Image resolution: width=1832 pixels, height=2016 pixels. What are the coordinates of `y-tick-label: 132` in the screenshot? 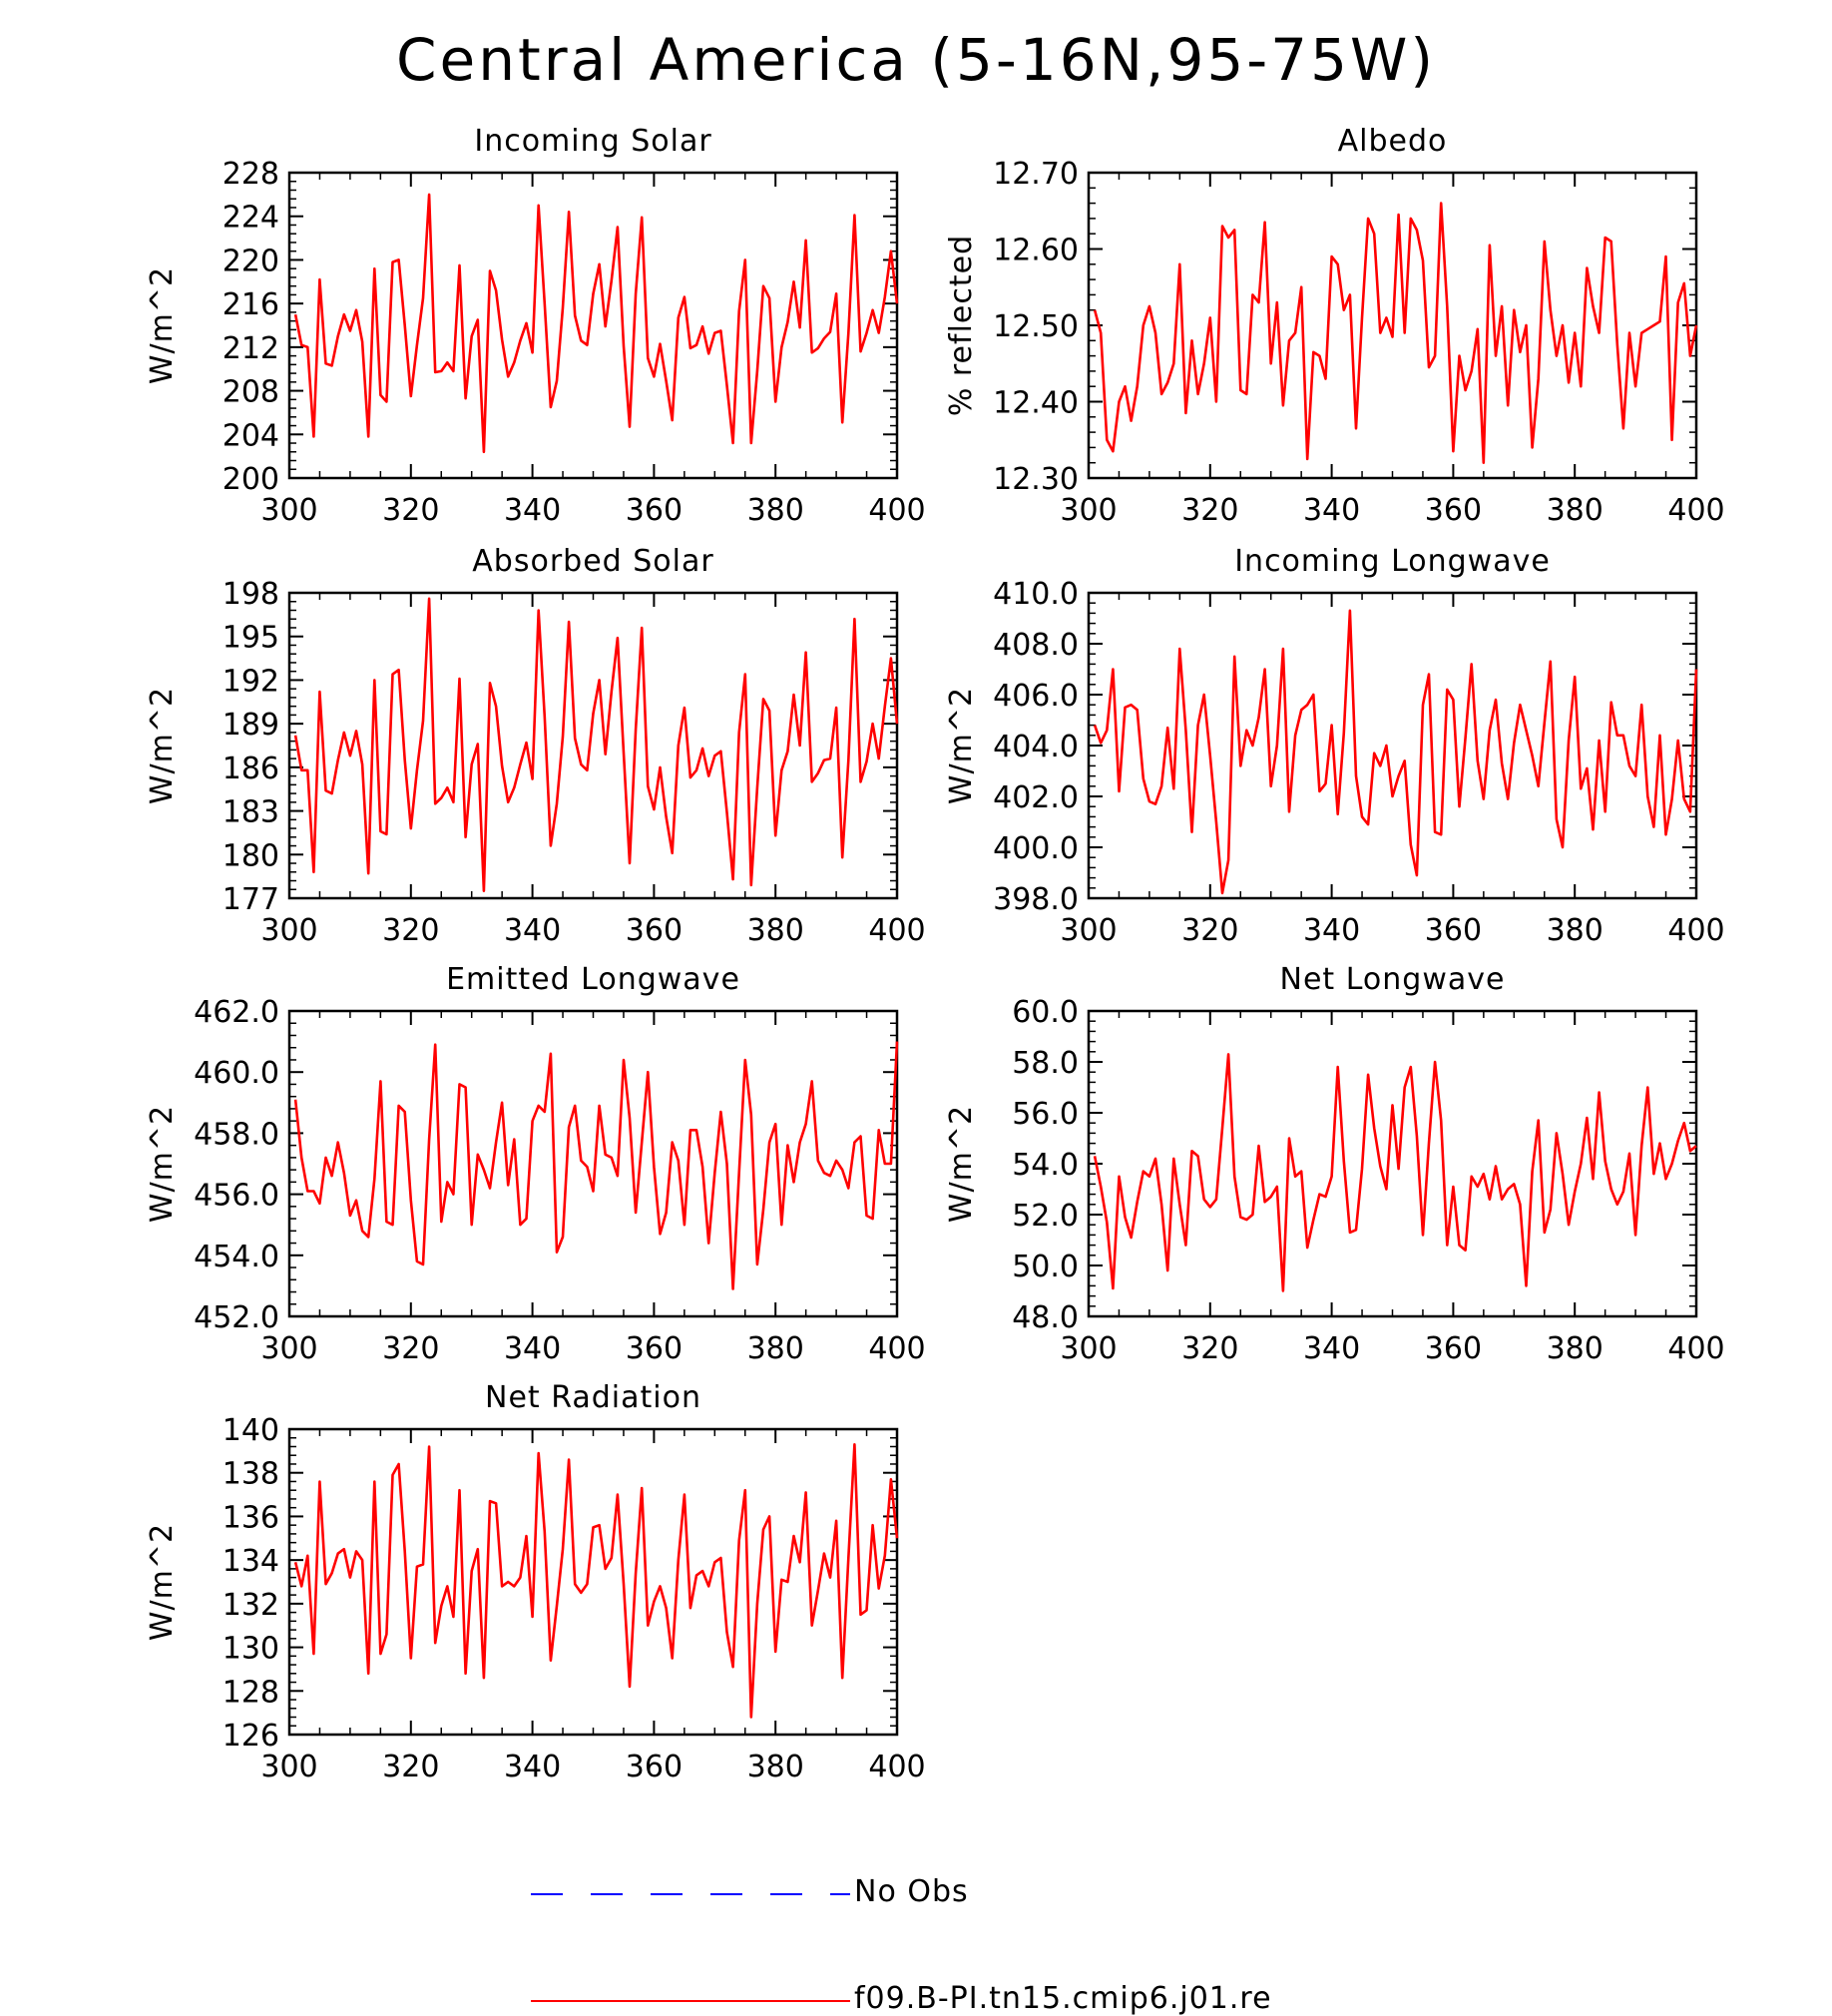 It's located at (251, 1605).